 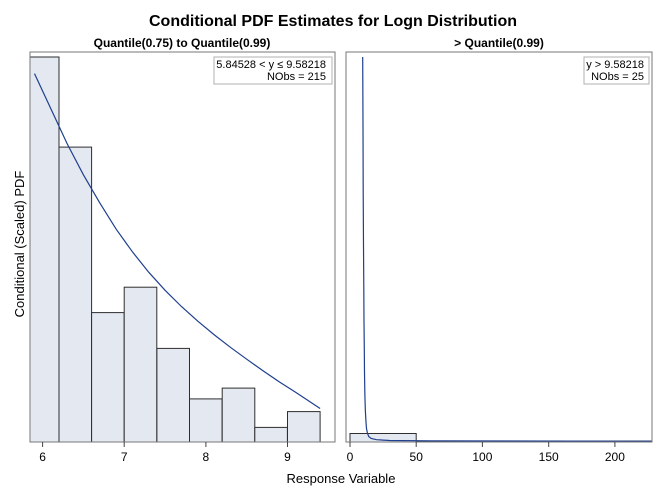 I want to click on right-inset: y > 9.58218 NObs = 25, so click(x=616, y=70).